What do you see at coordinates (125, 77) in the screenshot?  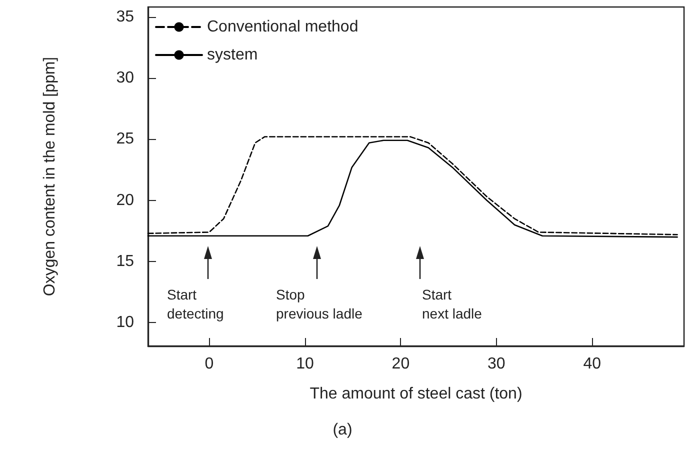 I see `y-tick-label: 30` at bounding box center [125, 77].